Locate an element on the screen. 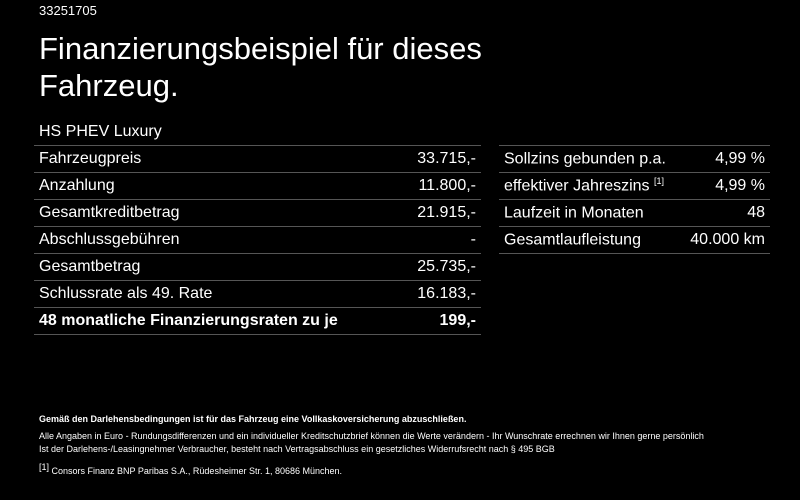  label-text: Anzahlung is located at coordinates (77, 185).